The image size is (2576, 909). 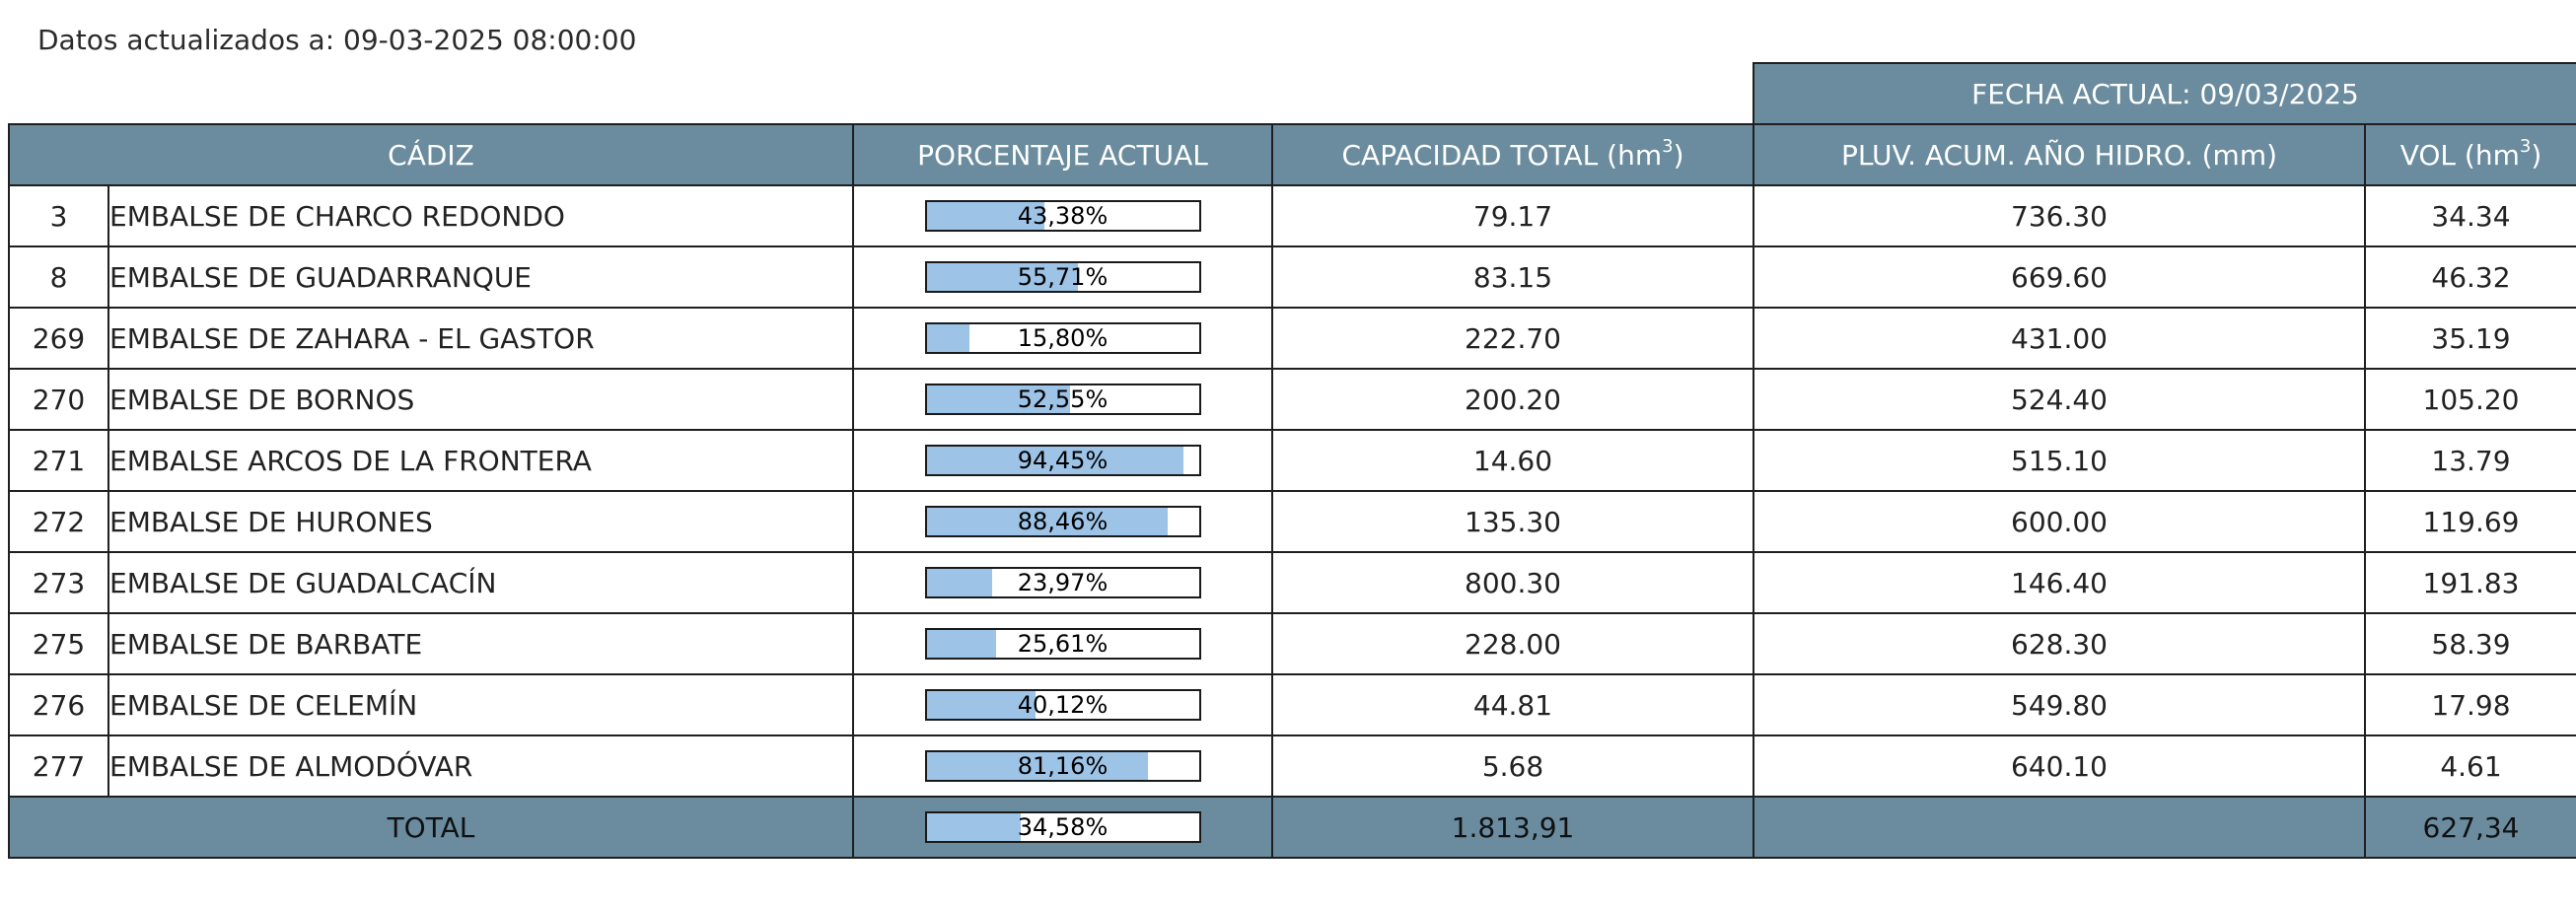 What do you see at coordinates (2059, 521) in the screenshot?
I see `rainfall-value: 600.00` at bounding box center [2059, 521].